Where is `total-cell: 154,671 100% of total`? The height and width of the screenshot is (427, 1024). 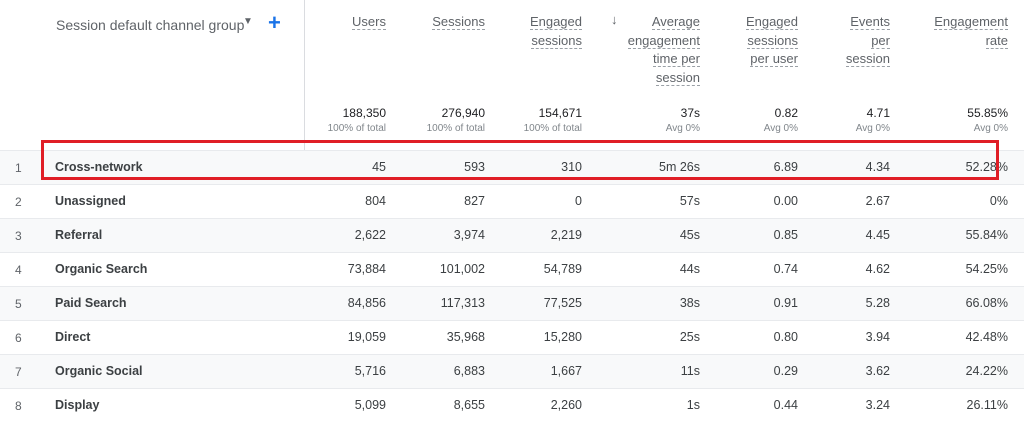
total-cell: 154,671 100% of total is located at coordinates (553, 120).